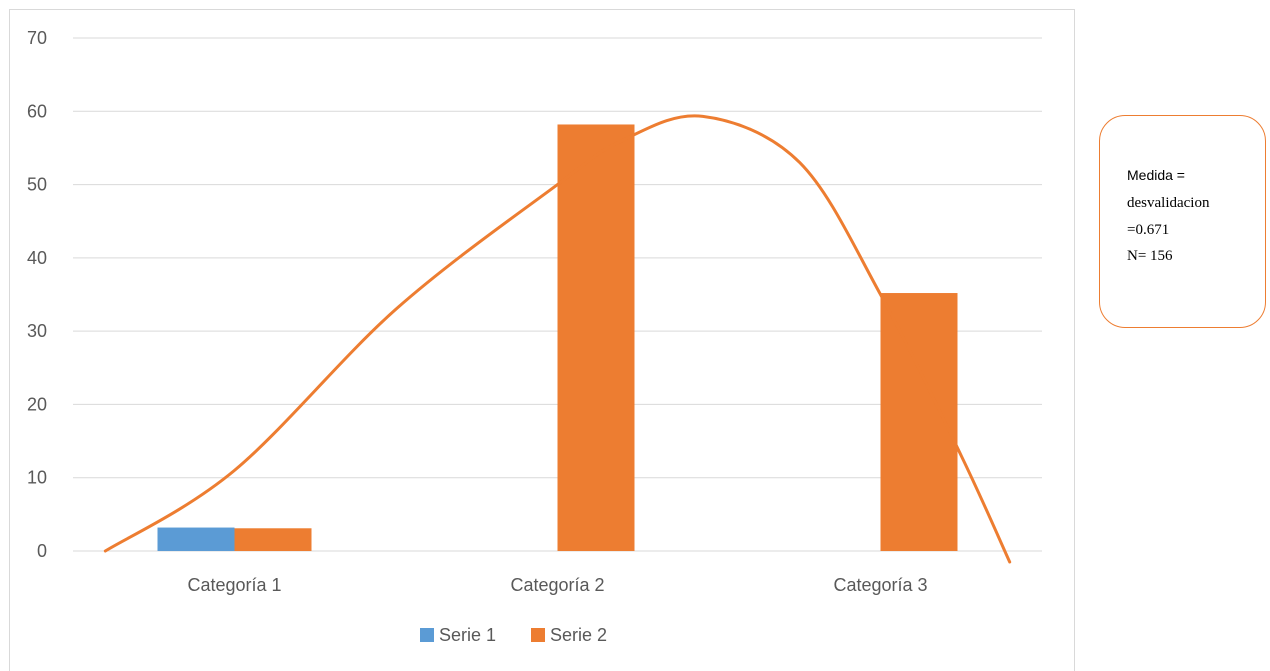 The image size is (1270, 671). Describe the element at coordinates (1148, 230) in the screenshot. I see `annotation-line-3: =0.671` at that location.